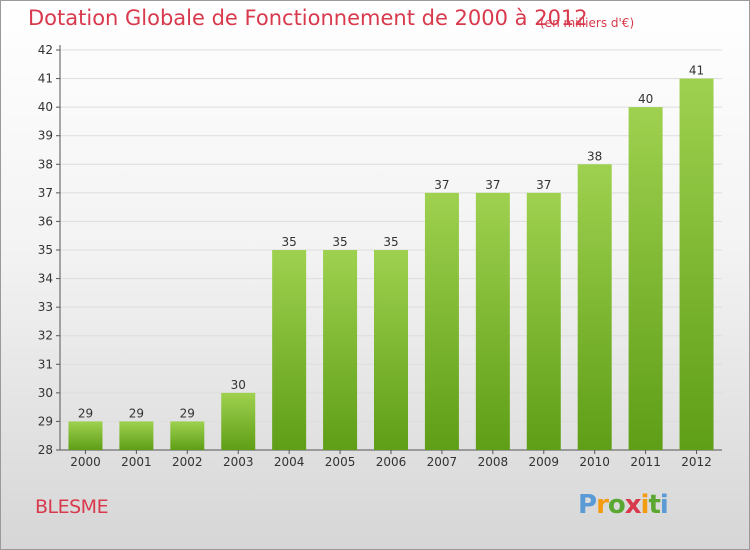 The image size is (750, 550). I want to click on x-tick-label: 2008, so click(493, 462).